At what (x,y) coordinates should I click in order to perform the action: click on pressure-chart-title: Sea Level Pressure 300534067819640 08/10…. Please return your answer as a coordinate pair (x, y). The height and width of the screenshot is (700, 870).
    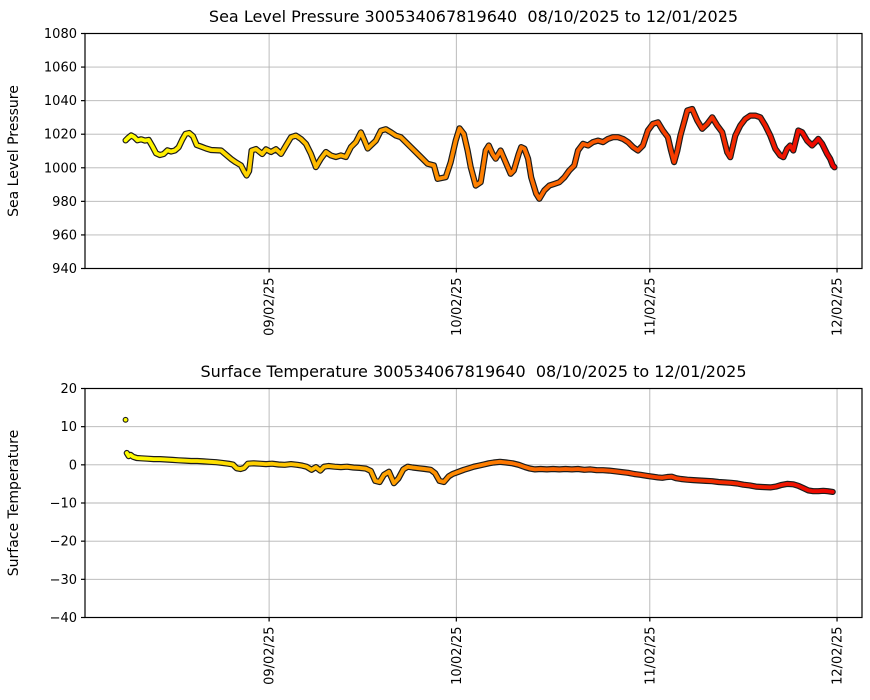
    Looking at the image, I should click on (473, 16).